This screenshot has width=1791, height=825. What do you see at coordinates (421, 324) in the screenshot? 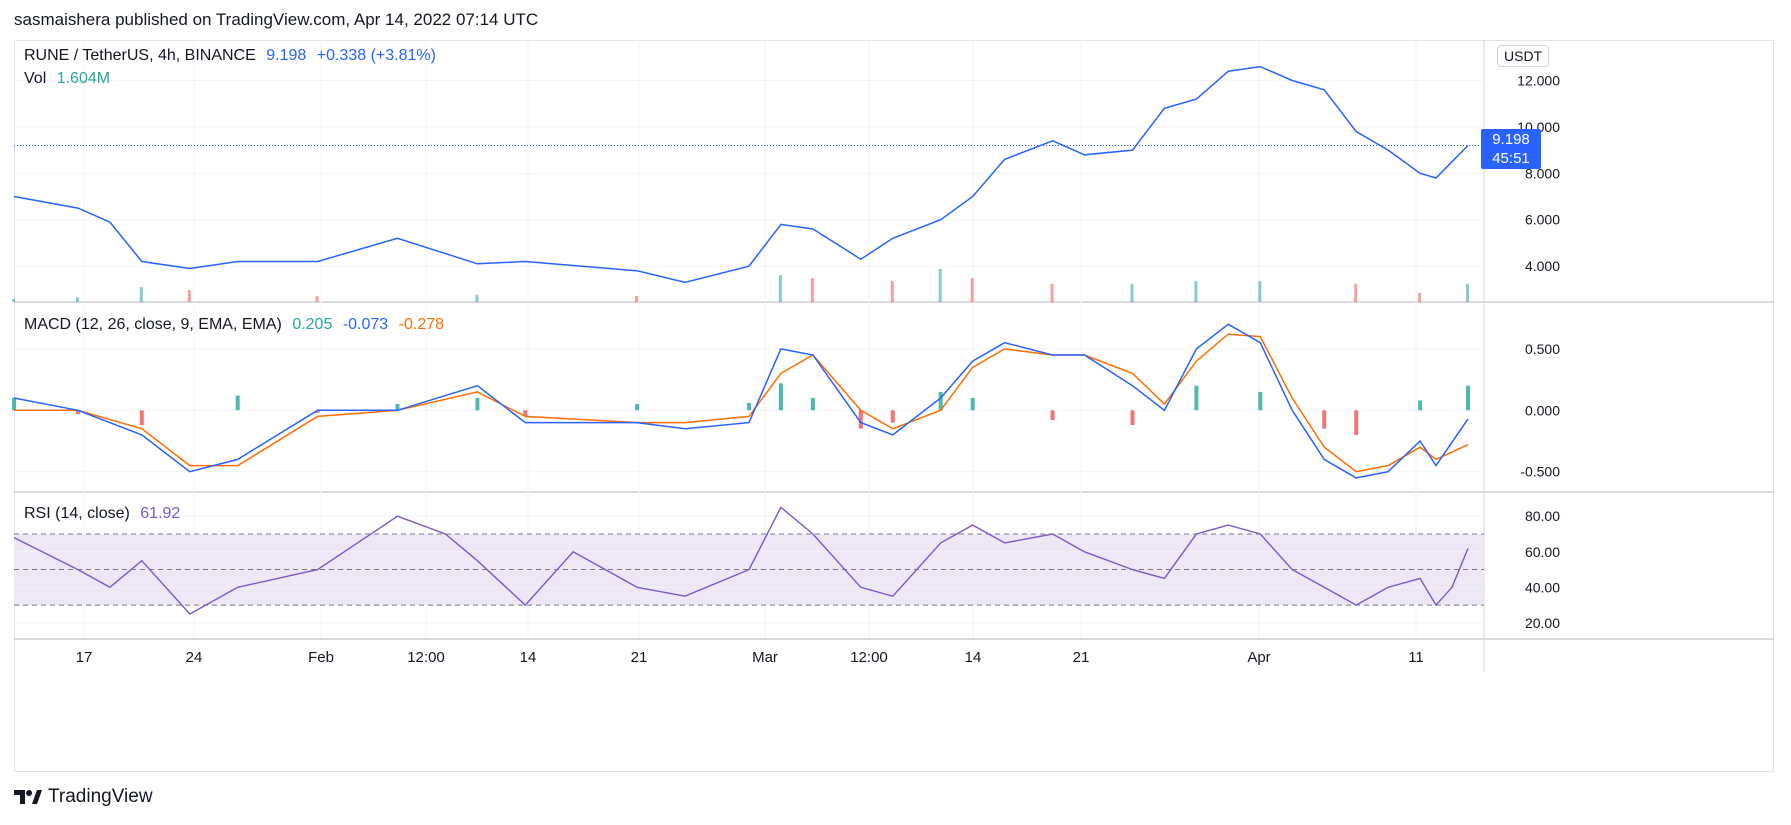
I see `macd-signal-value: -0.278` at bounding box center [421, 324].